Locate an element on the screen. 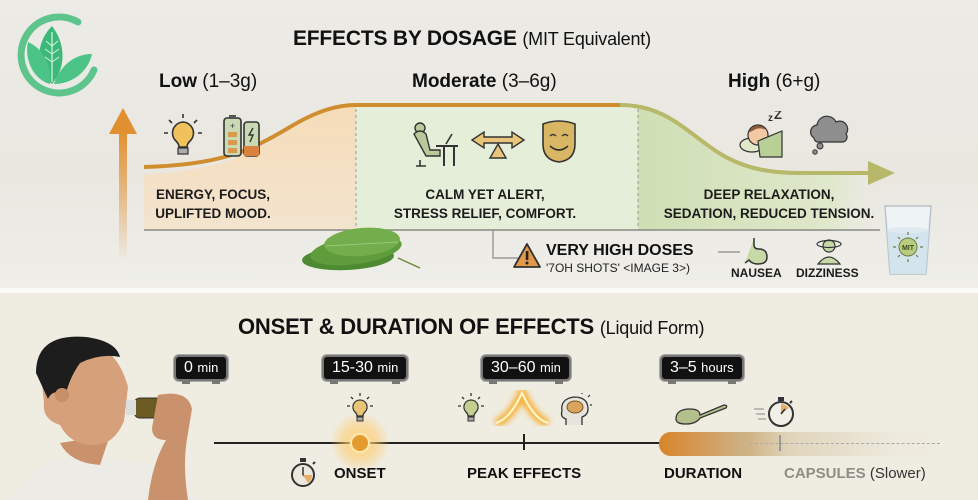 The image size is (978, 500). svg-text: MIT is located at coordinates (908, 248).